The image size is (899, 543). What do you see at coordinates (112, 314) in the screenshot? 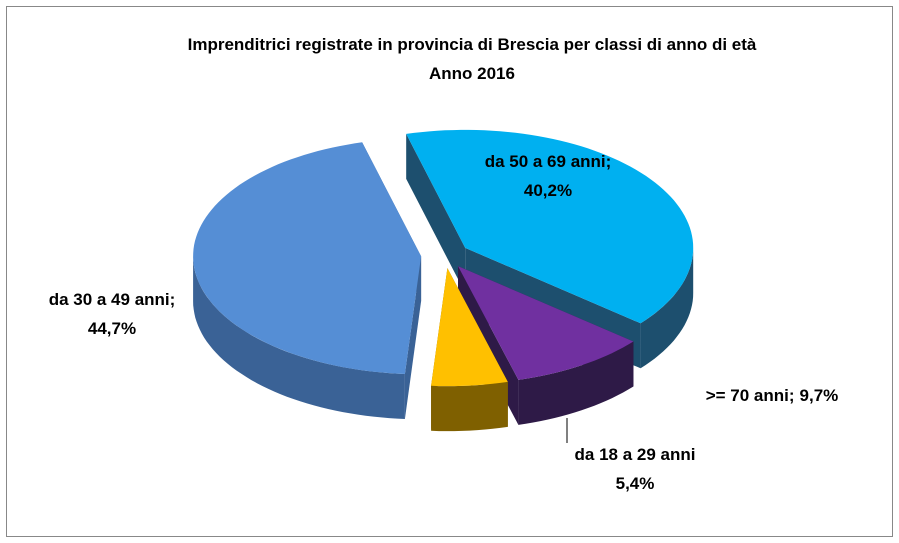
I see `data-label: da 30 a 49 anni; 44,7%` at bounding box center [112, 314].